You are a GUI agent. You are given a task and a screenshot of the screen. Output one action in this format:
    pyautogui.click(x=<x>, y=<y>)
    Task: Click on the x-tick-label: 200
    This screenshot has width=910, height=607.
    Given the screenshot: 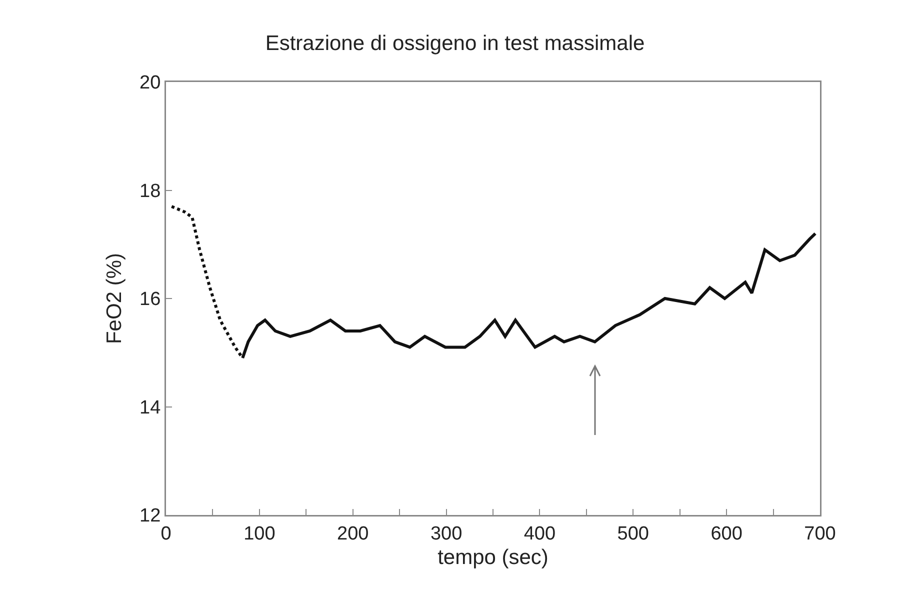 What is the action you would take?
    pyautogui.click(x=353, y=533)
    